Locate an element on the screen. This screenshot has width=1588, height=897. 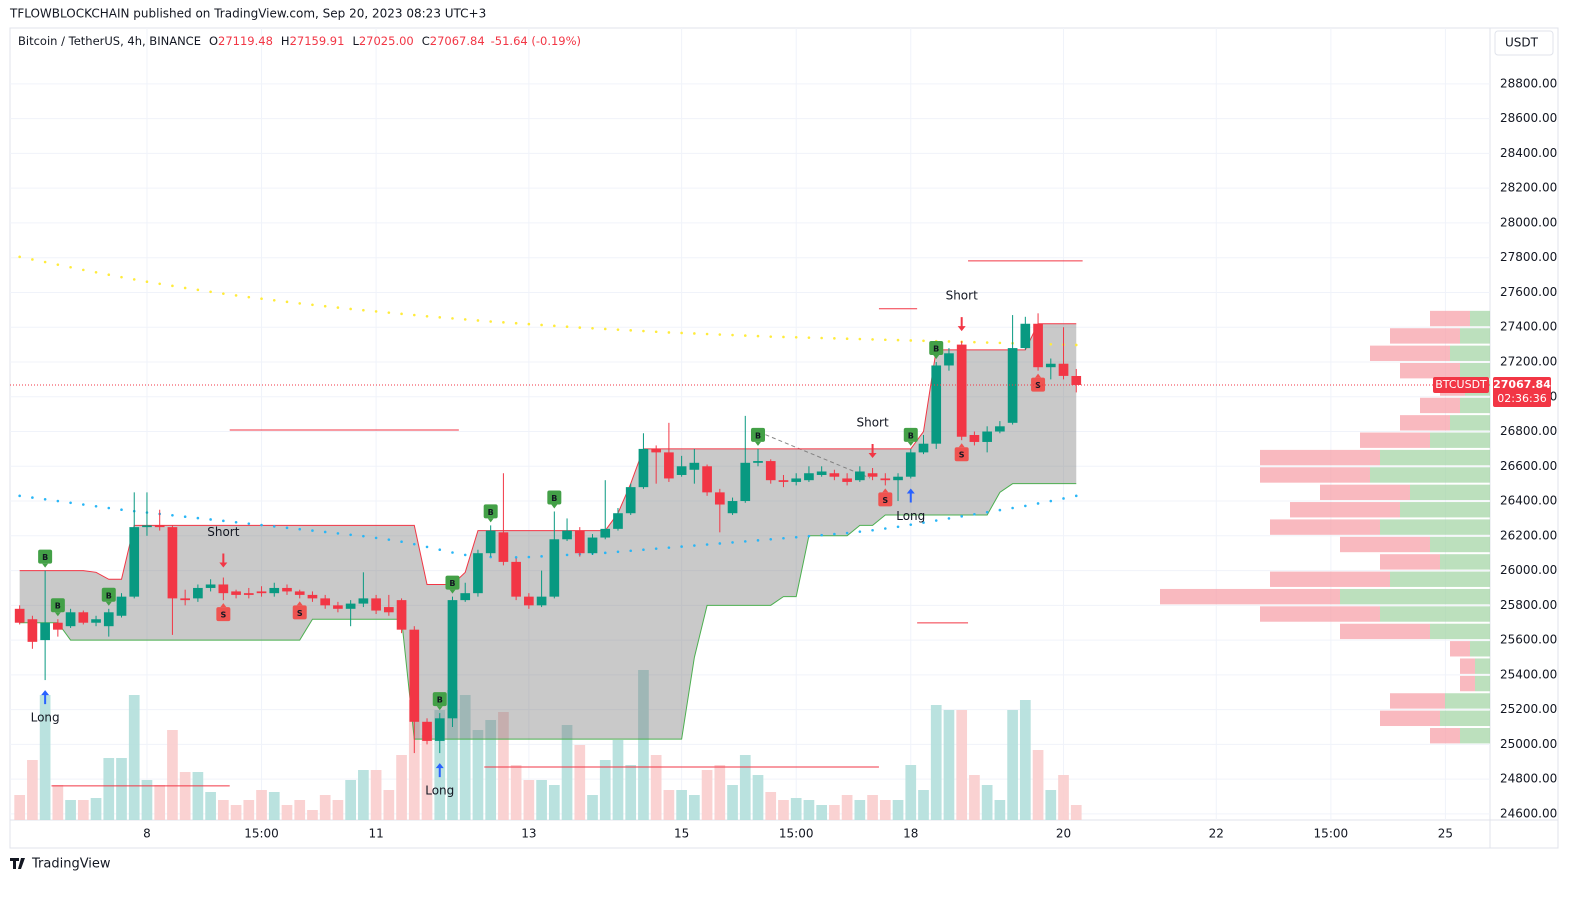
y-tick-label: 27400.00 is located at coordinates (1528, 327).